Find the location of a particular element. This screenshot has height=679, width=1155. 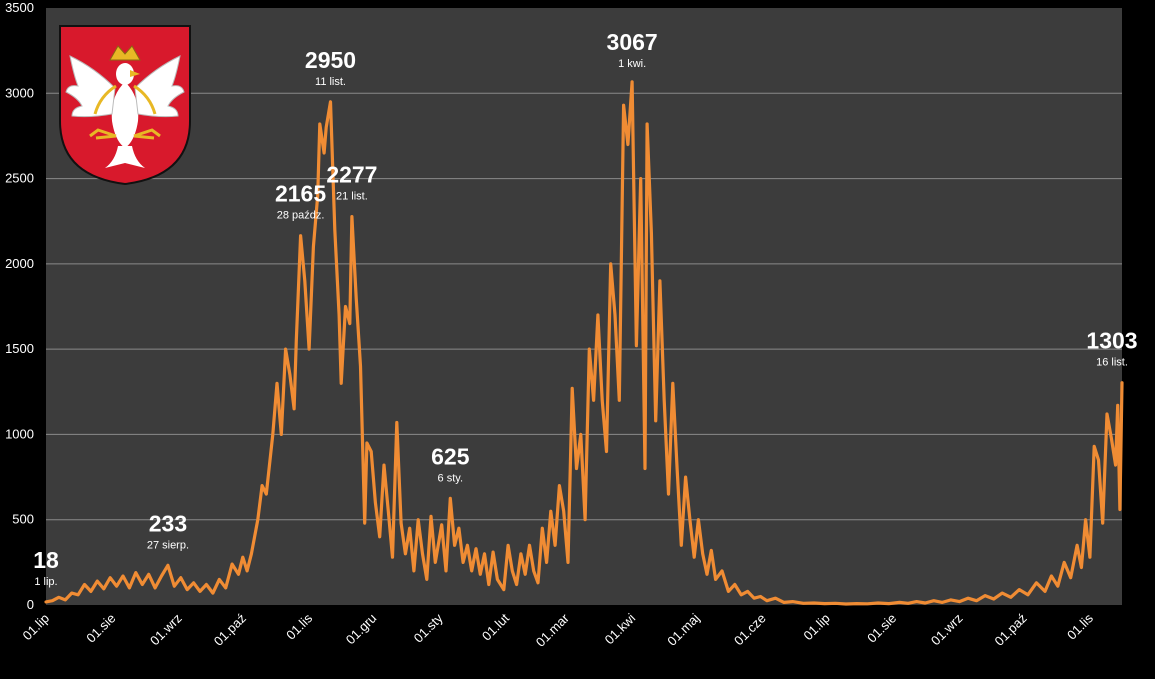

peak-date-label: 11 list. is located at coordinates (330, 82).